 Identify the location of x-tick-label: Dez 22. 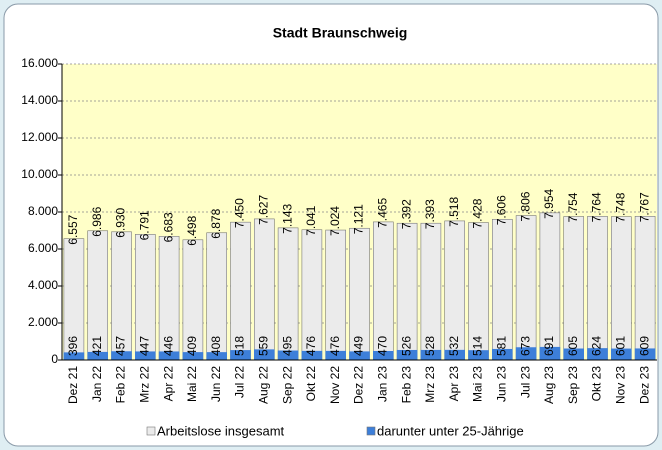
(359, 385).